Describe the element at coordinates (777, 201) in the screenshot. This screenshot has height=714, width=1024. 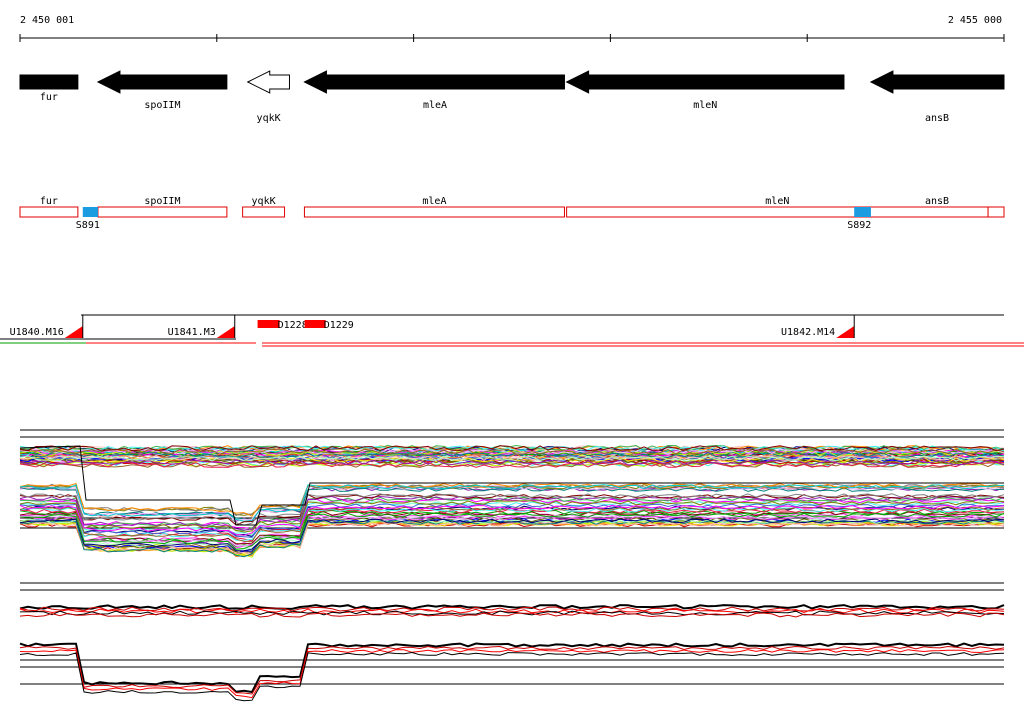
I see `annotation-label: mleN` at that location.